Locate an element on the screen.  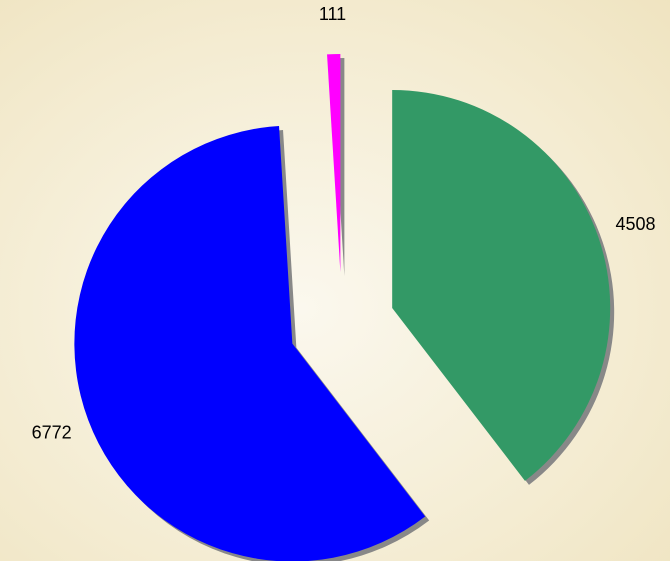
data-label: 6772 is located at coordinates (52, 432).